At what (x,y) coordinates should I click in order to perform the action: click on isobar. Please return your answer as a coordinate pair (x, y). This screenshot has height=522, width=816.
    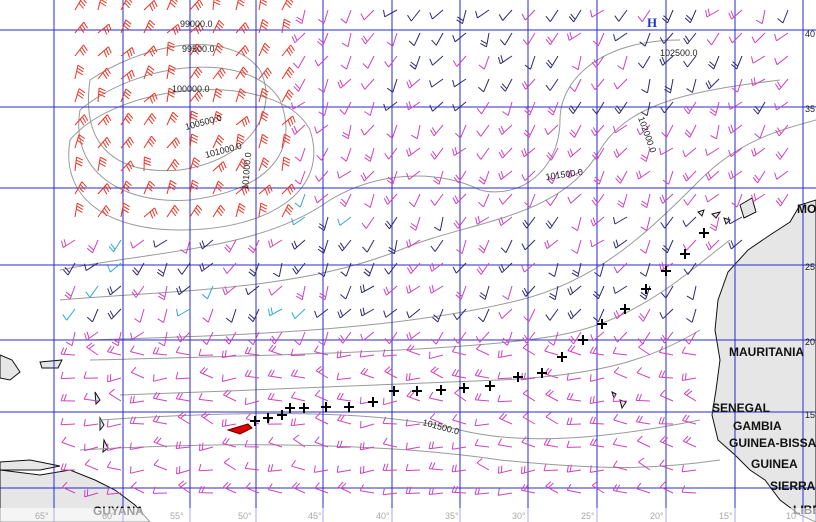
    Looking at the image, I should click on (182, 133).